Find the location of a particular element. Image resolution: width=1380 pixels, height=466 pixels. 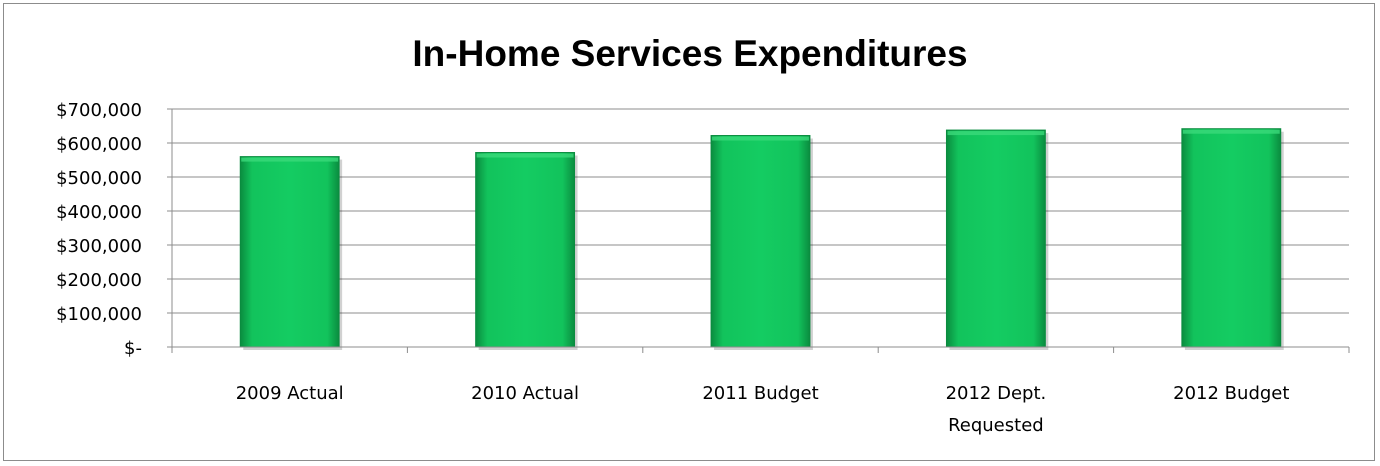

y-tick-label: $500,000 is located at coordinates (99, 178).